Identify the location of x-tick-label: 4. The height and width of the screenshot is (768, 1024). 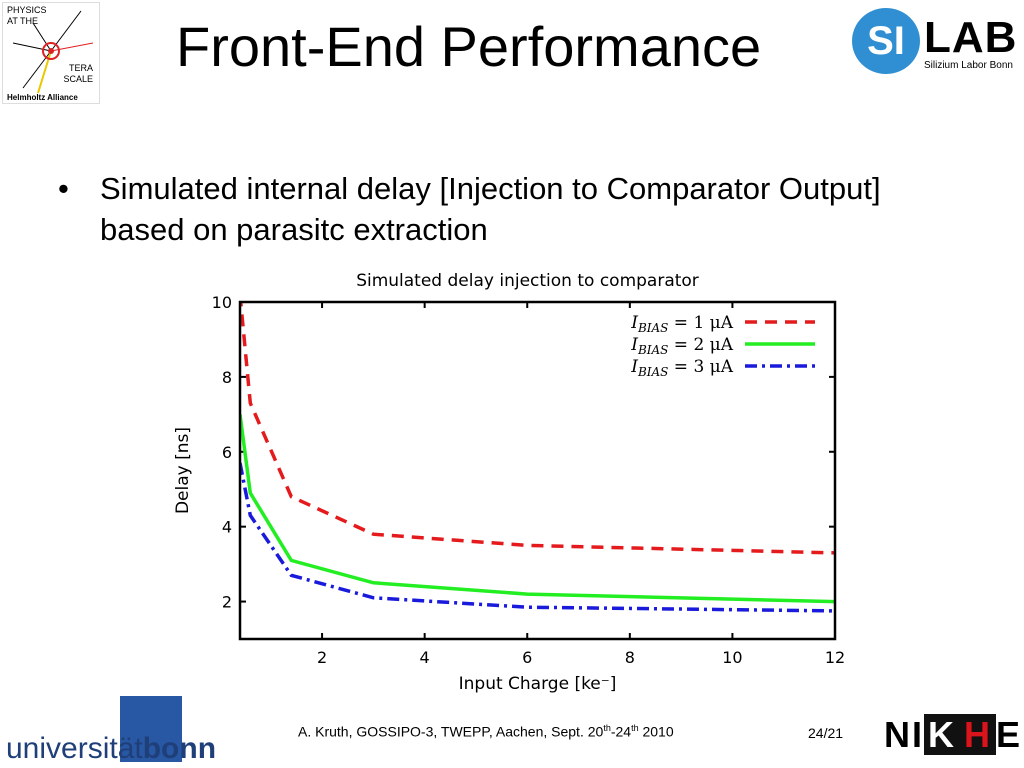
(425, 657).